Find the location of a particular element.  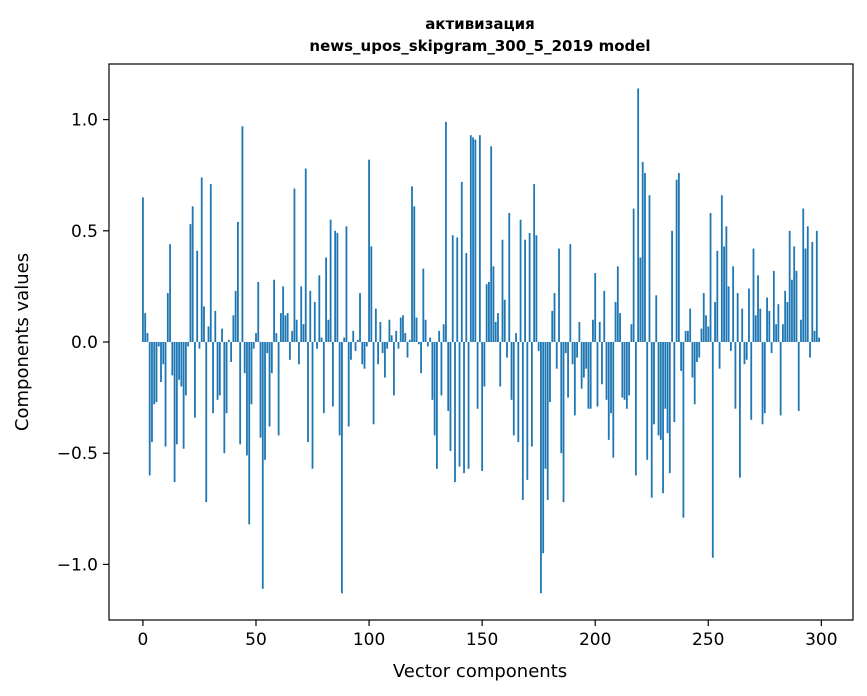

x-tick-label: 150 is located at coordinates (482, 640).